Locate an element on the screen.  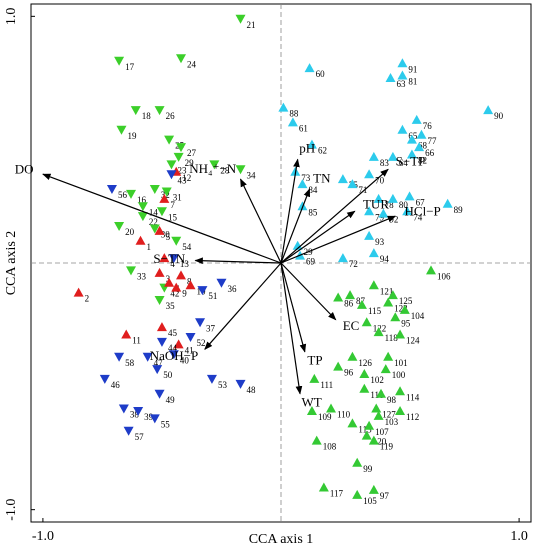
site-label: 105 is located at coordinates (370, 501).